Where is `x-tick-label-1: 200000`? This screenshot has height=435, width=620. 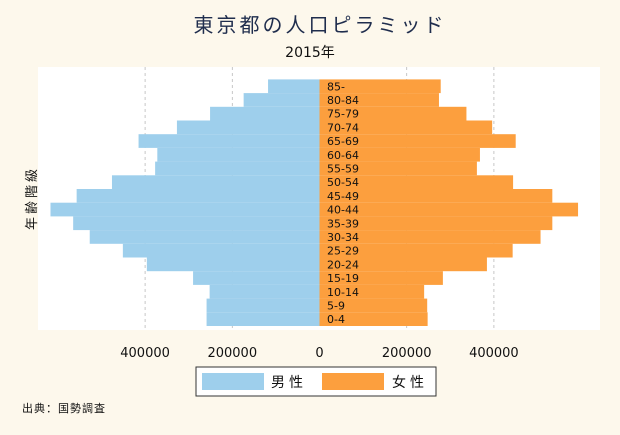
x-tick-label-1: 200000 is located at coordinates (232, 353).